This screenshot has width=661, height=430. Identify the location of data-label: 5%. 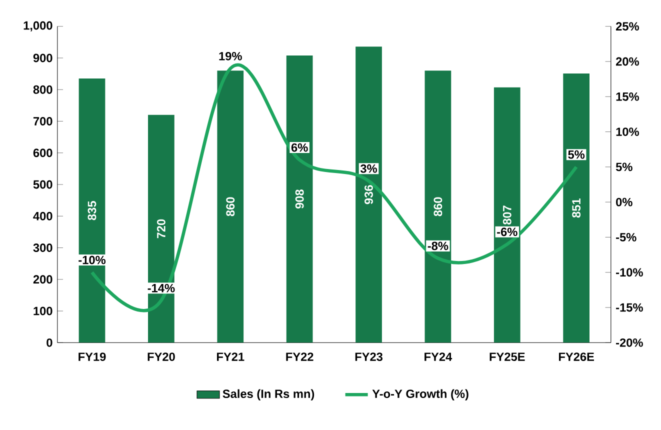
(576, 154).